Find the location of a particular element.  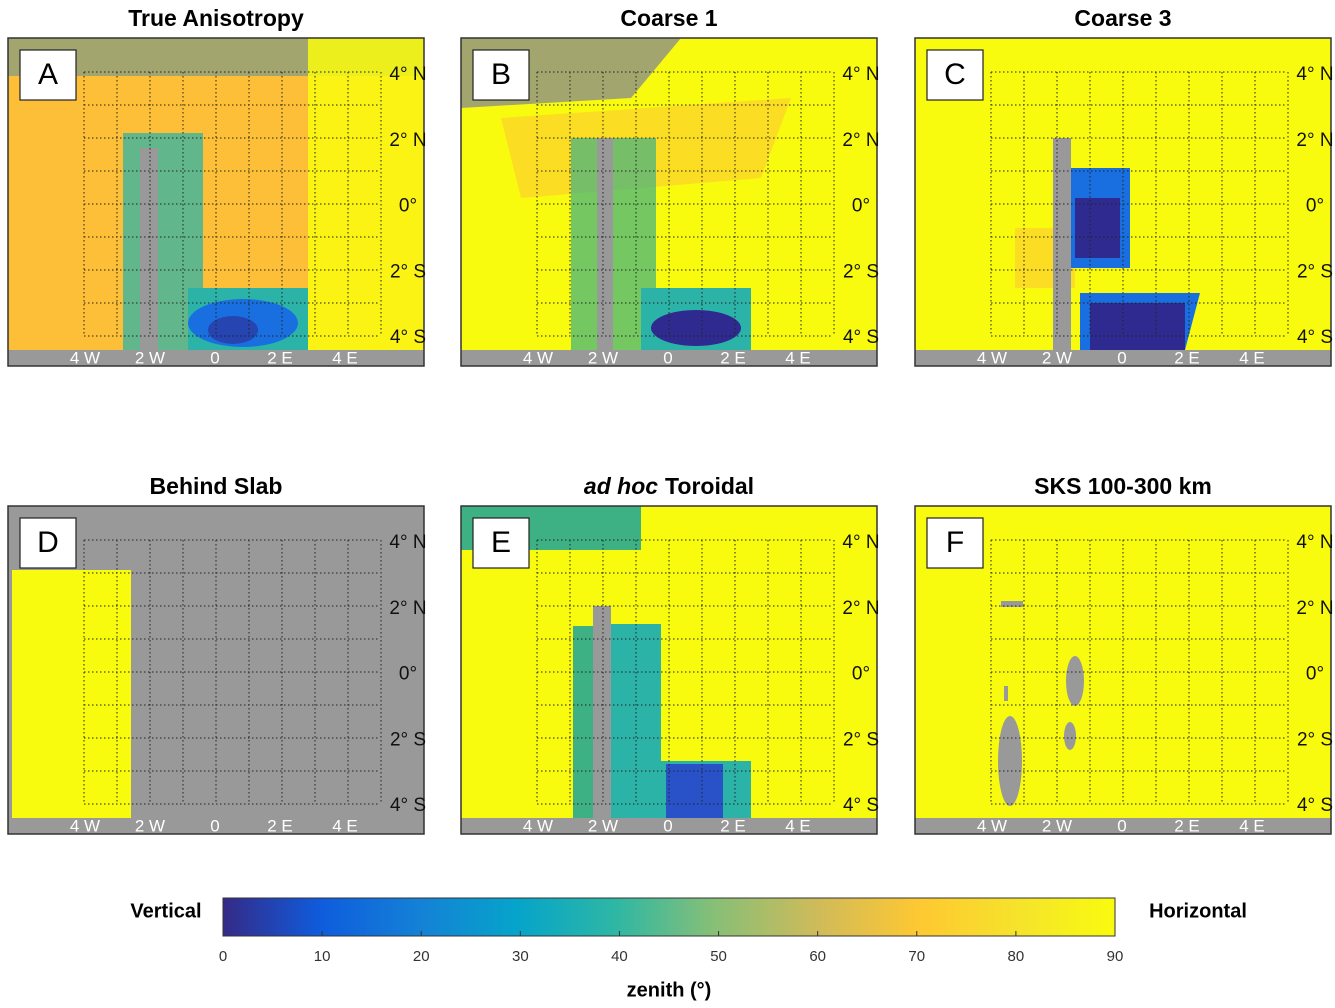

colorbar is located at coordinates (669, 917).